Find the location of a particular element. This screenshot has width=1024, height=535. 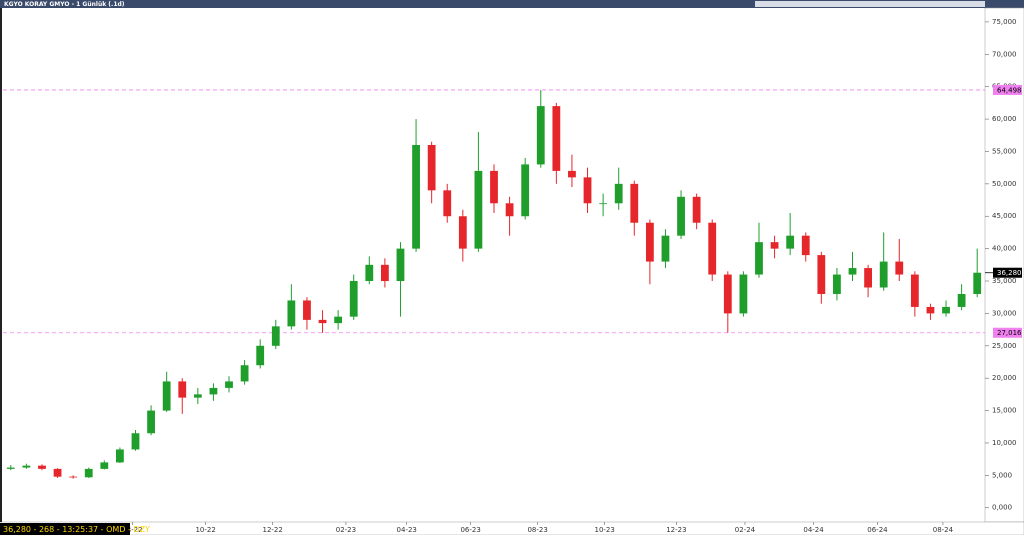

y-tick-label: 20,000 is located at coordinates (1004, 378).